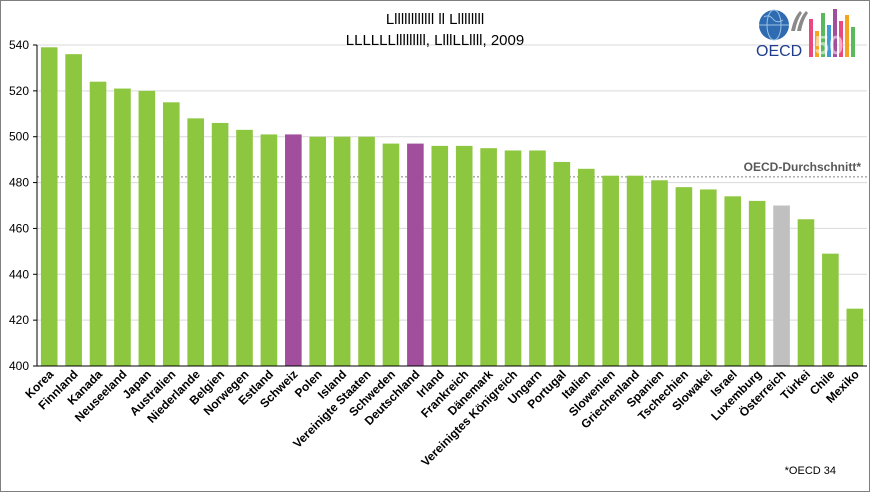 This screenshot has height=492, width=870. I want to click on y-tick-label: 480, so click(19, 183).